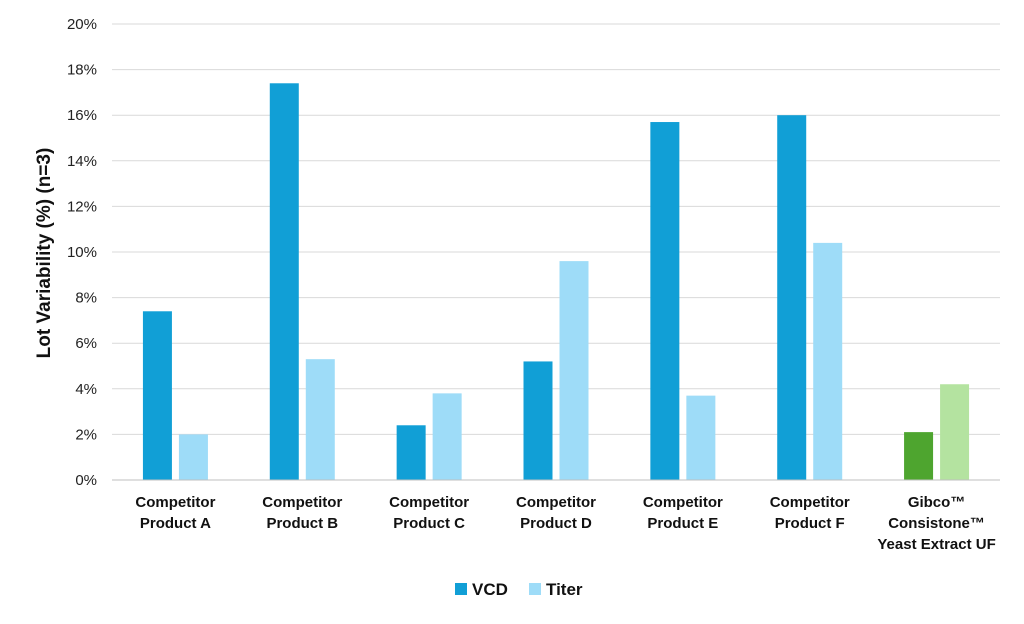 The image size is (1024, 624). Describe the element at coordinates (810, 513) in the screenshot. I see `category-label: Competitor Product F` at that location.